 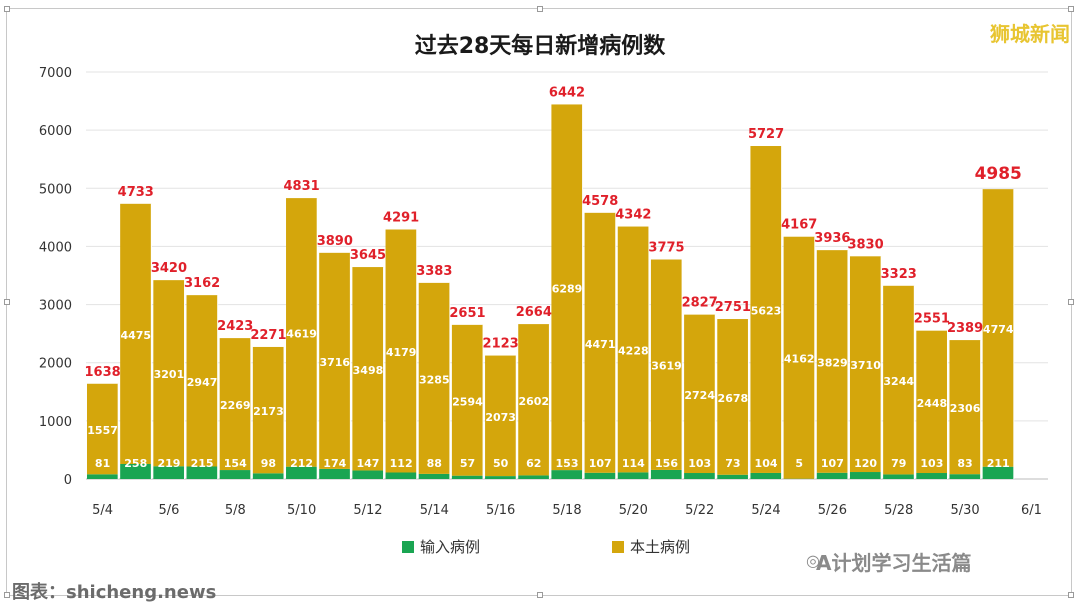 I want to click on data-label-imported: 103, so click(x=699, y=463).